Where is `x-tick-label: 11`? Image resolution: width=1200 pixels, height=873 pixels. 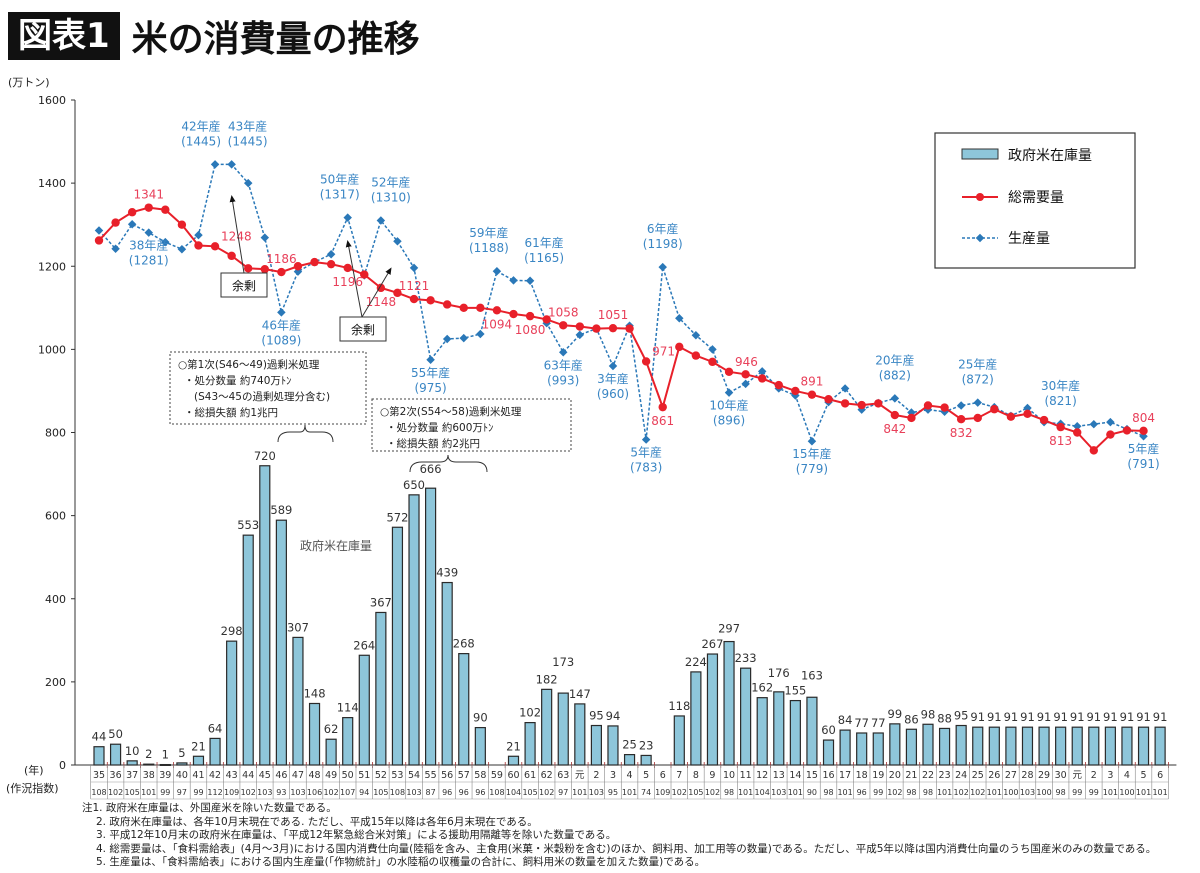 x-tick-label: 11 is located at coordinates (746, 775).